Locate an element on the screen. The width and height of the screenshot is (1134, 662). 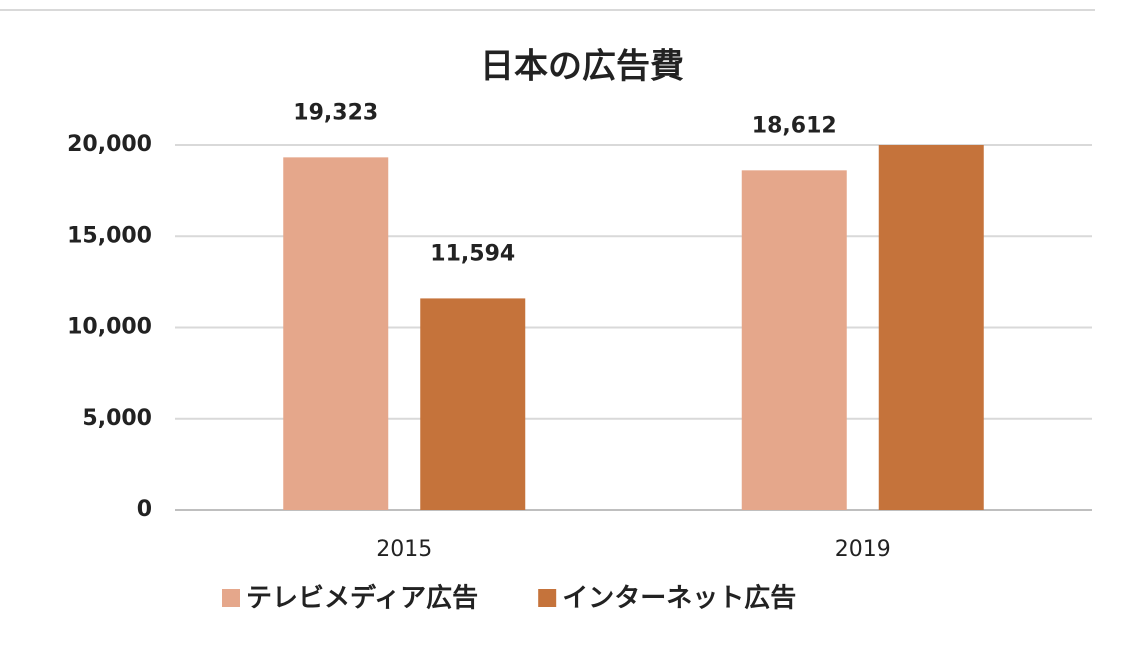
value-label: 11,594 is located at coordinates (472, 253).